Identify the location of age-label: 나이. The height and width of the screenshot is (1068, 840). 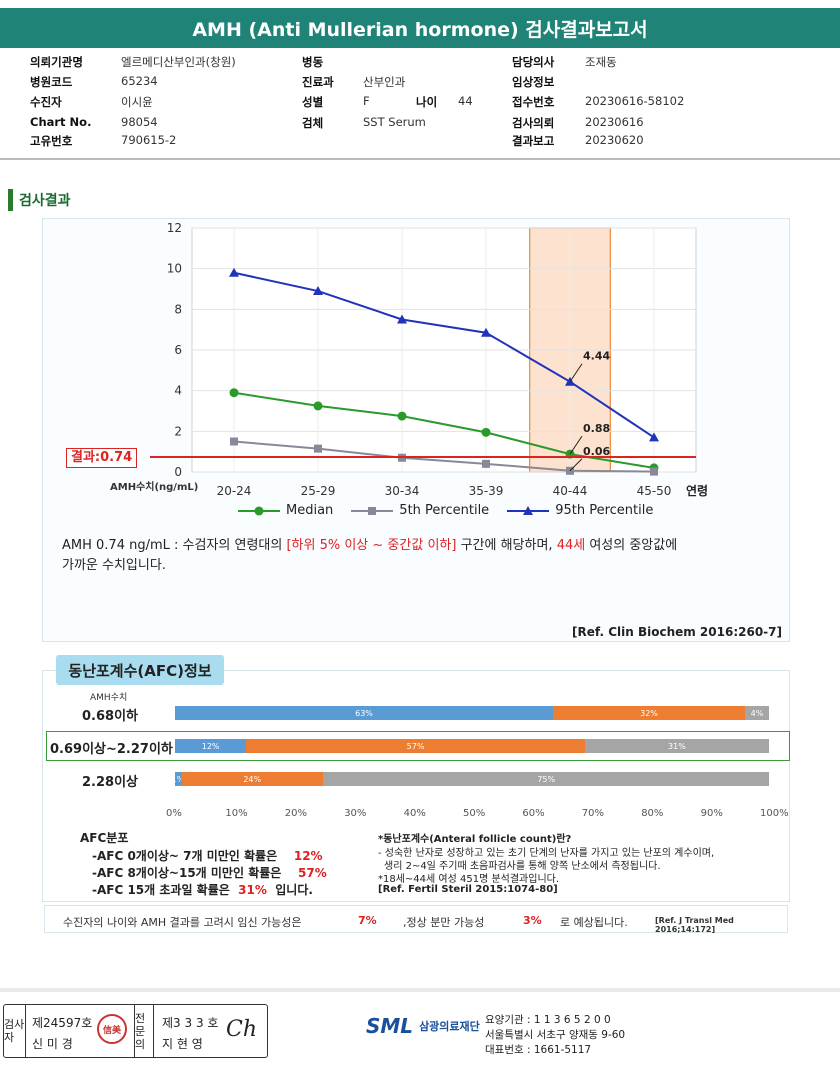
(427, 102).